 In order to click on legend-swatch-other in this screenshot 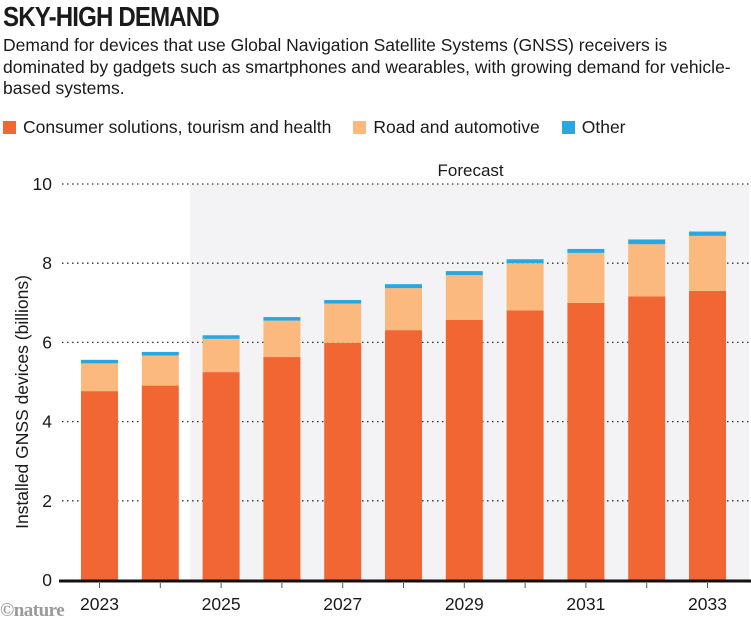, I will do `click(568, 127)`.